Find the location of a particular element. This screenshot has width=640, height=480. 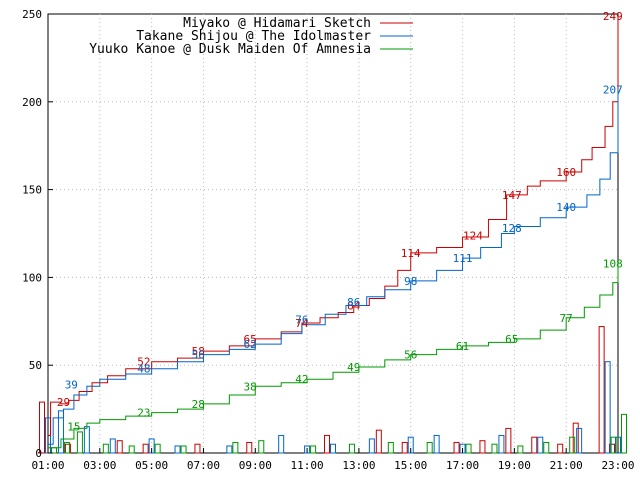

data-label: 160 is located at coordinates (566, 172).